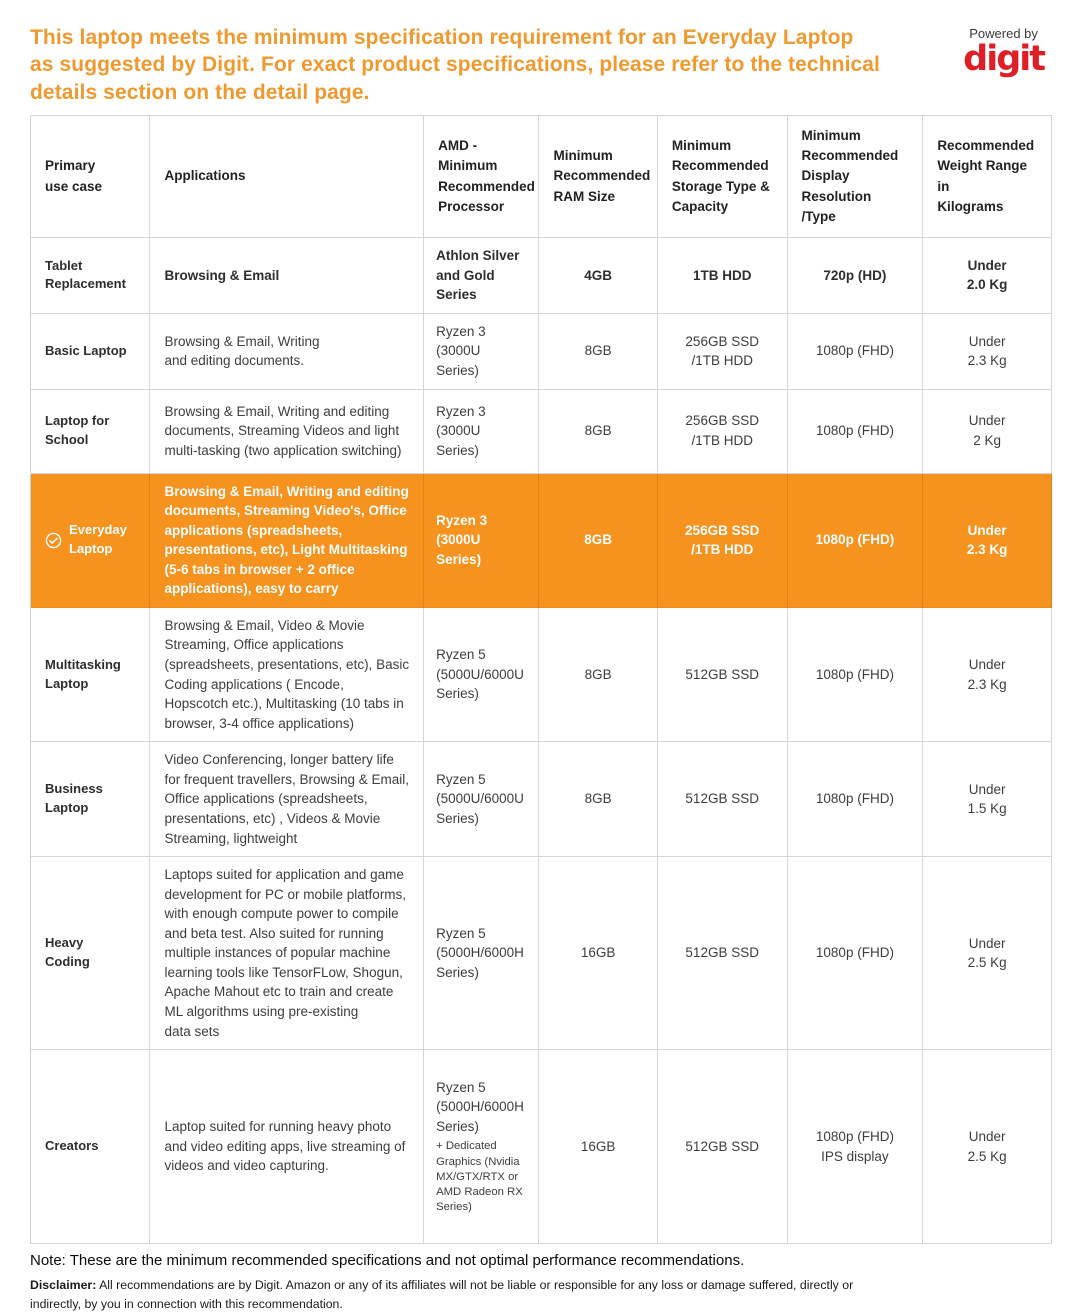 The height and width of the screenshot is (1313, 1080). What do you see at coordinates (53, 540) in the screenshot?
I see `check-circle-icon` at bounding box center [53, 540].